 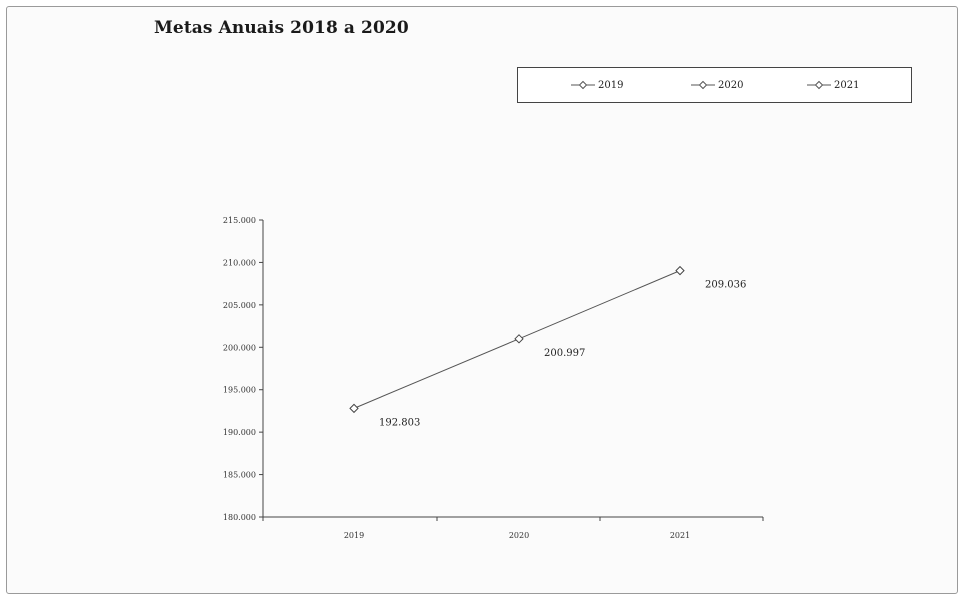 What do you see at coordinates (239, 347) in the screenshot?
I see `y-tick-label: 200.000` at bounding box center [239, 347].